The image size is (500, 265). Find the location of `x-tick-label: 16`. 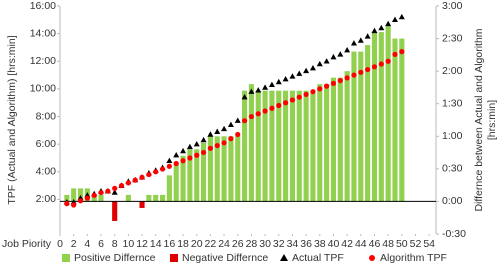

x-tick-label: 16 is located at coordinates (170, 244).